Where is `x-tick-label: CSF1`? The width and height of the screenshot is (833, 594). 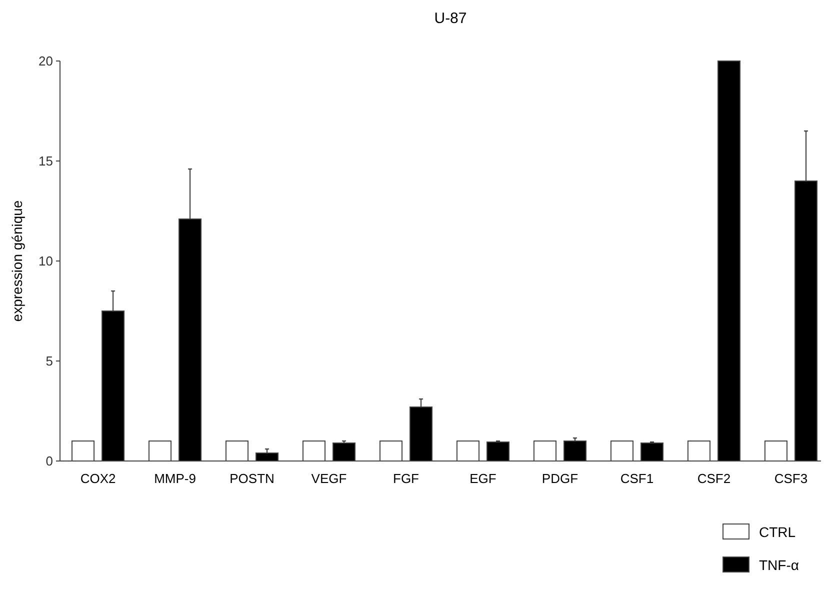 x-tick-label: CSF1 is located at coordinates (637, 478).